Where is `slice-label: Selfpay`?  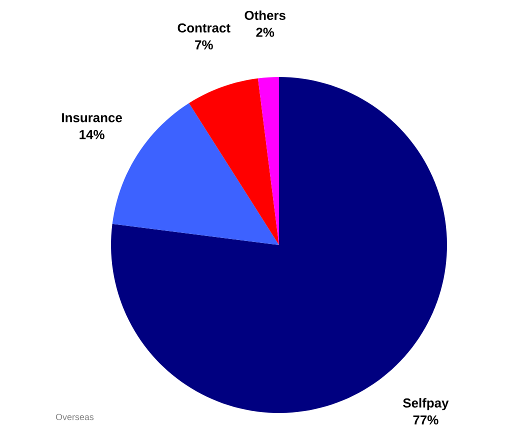
slice-label: Selfpay is located at coordinates (426, 404).